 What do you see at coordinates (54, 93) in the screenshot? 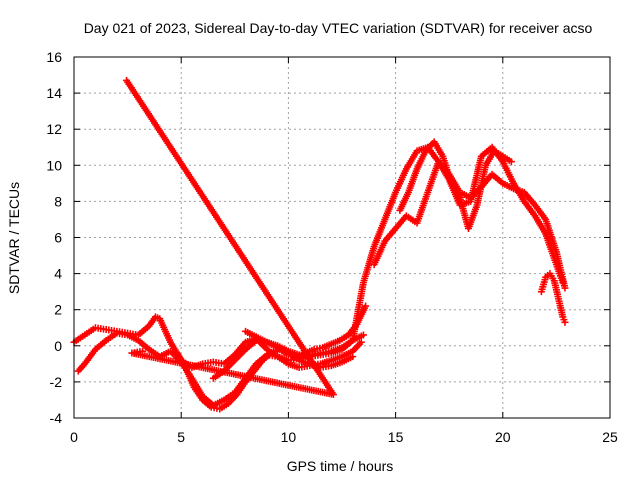
I see `y-tick-label: 14` at bounding box center [54, 93].